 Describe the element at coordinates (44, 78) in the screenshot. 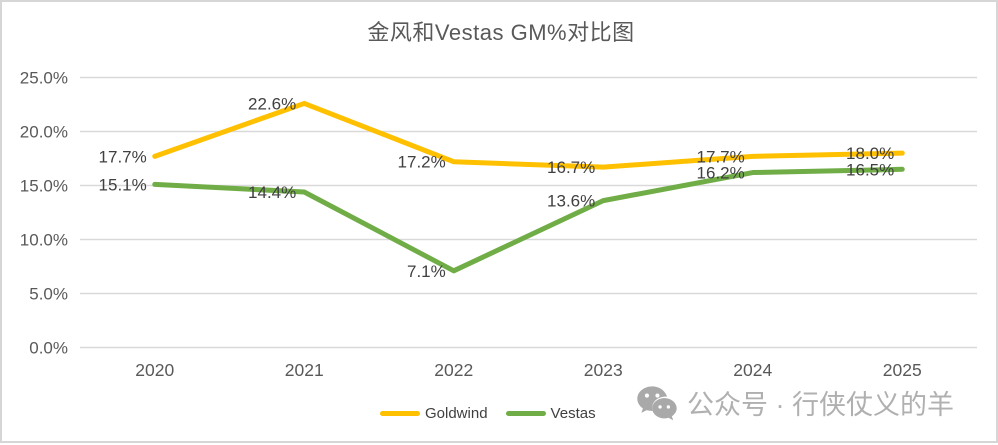

I see `y-axis-tick-label: 25.0%` at that location.